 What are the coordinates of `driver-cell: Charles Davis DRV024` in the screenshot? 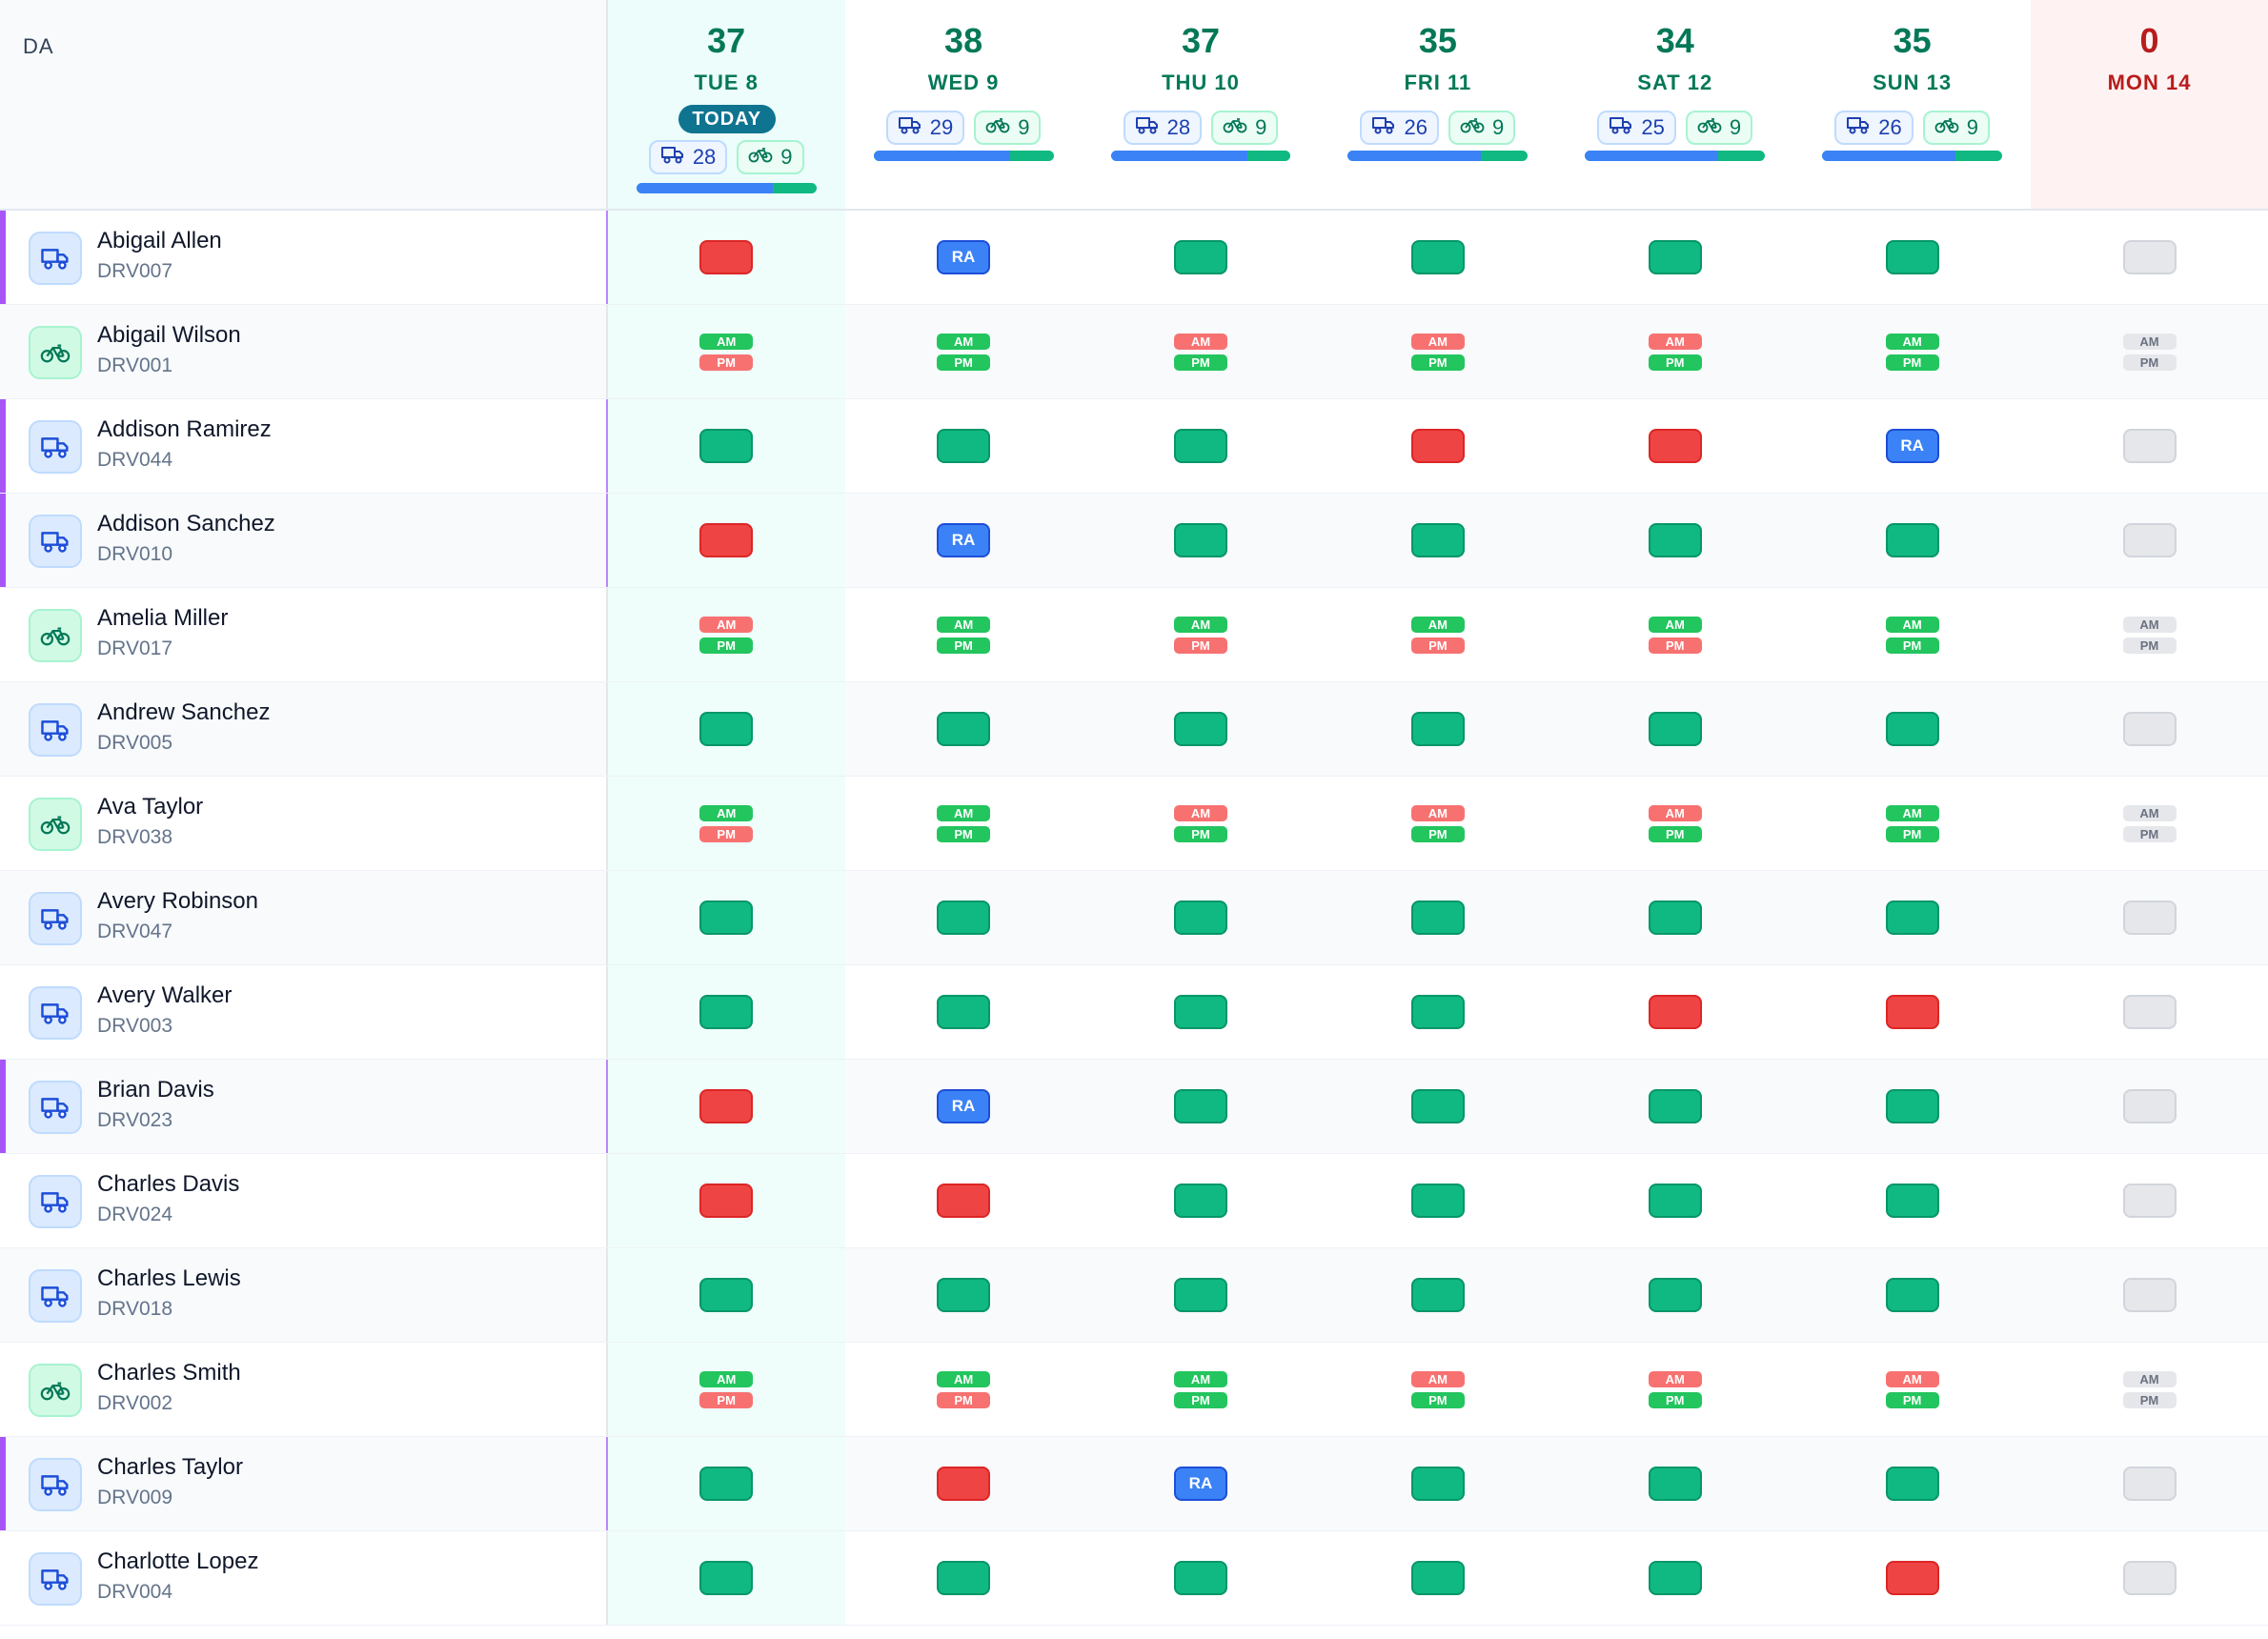 It's located at (304, 1200).